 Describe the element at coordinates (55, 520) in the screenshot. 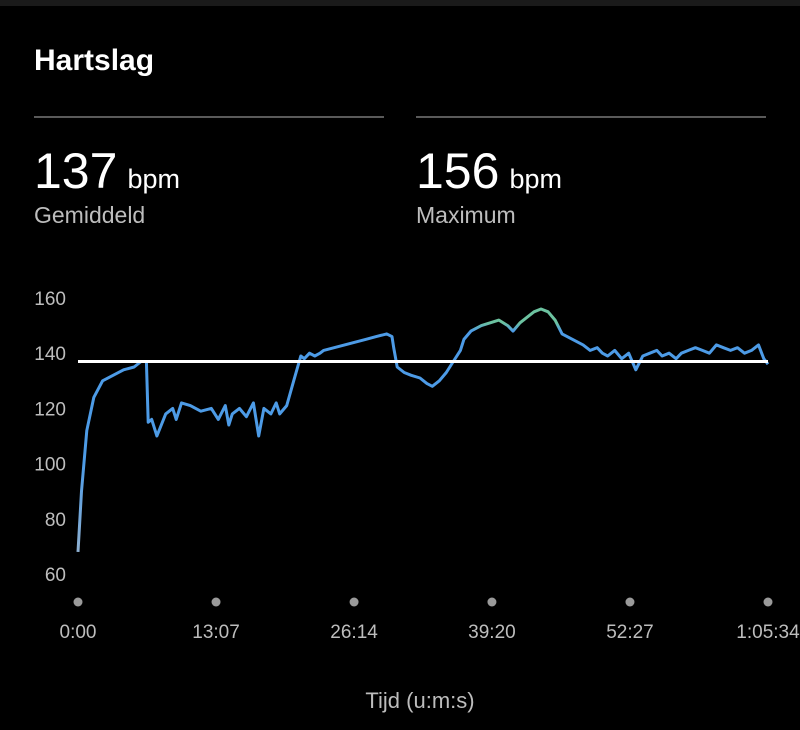

I see `y-tick-label: 80` at that location.